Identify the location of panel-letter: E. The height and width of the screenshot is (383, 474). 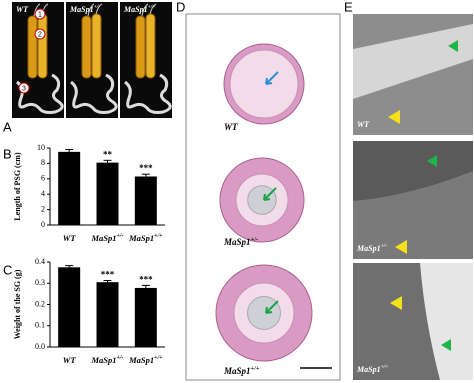
(348, 7).